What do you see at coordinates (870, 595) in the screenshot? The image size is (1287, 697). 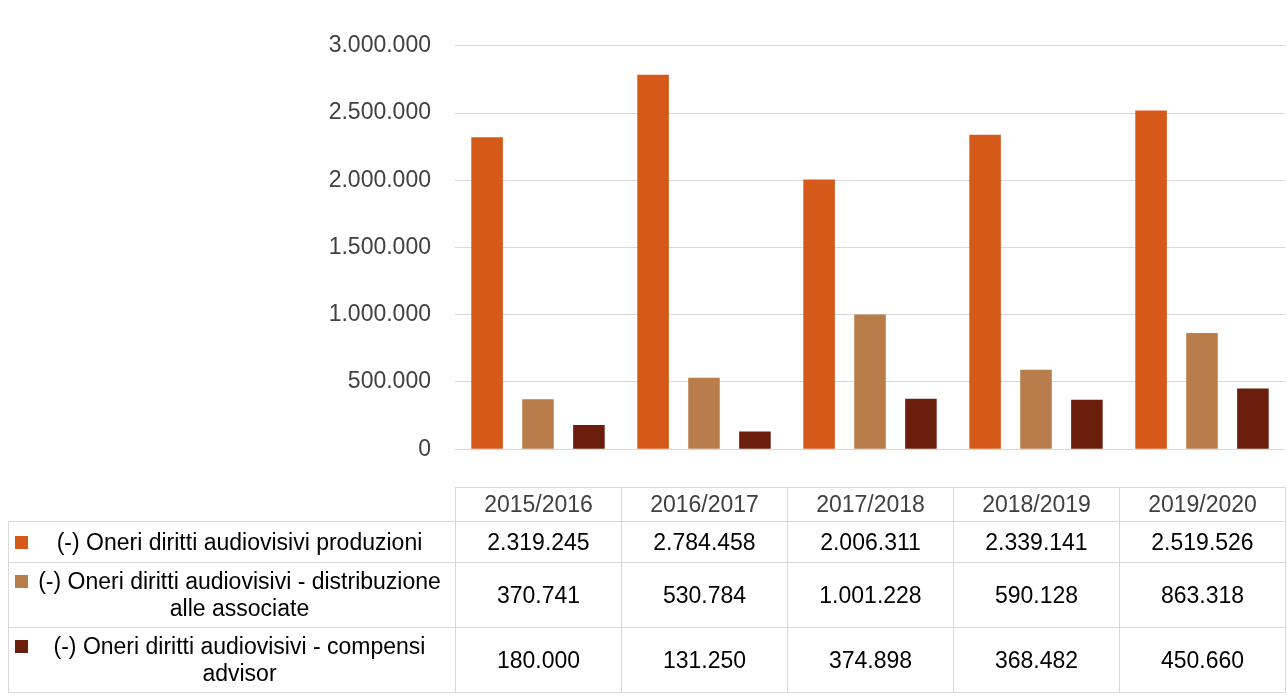 I see `data-label: 1.001.228` at bounding box center [870, 595].